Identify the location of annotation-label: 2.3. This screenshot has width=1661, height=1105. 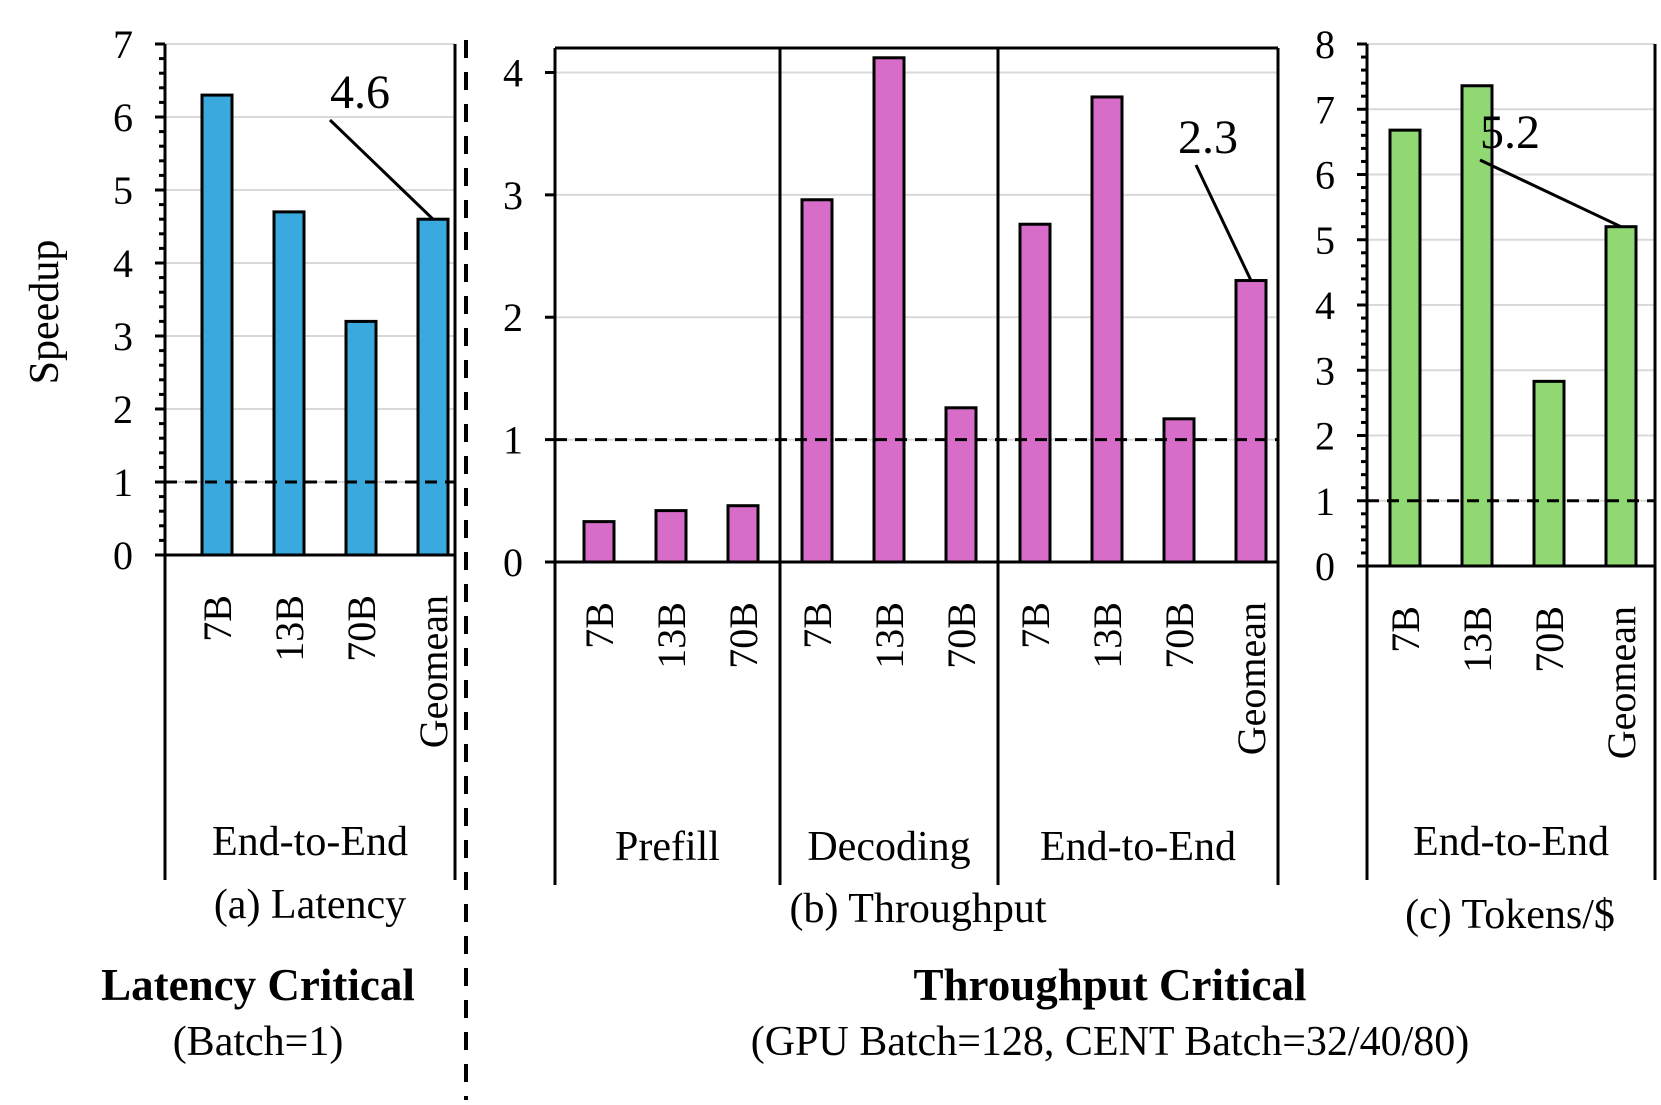
(1208, 137).